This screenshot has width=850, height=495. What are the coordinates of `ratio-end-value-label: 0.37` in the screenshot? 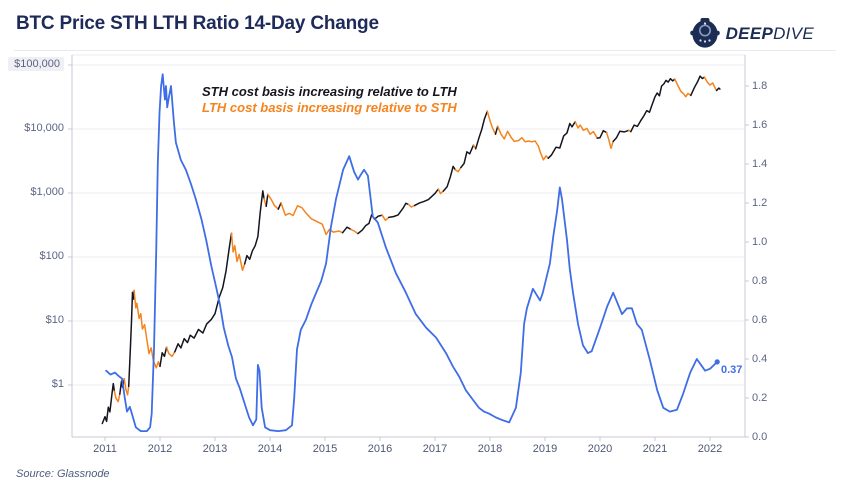 It's located at (732, 370).